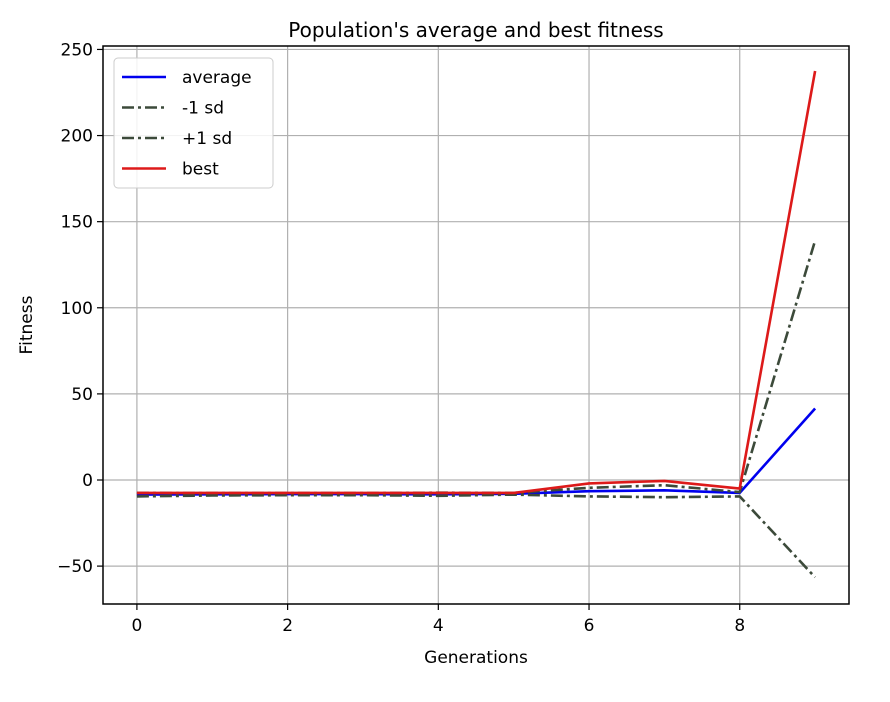 The width and height of the screenshot is (890, 702). Describe the element at coordinates (287, 626) in the screenshot. I see `x-tick-label: 2` at that location.